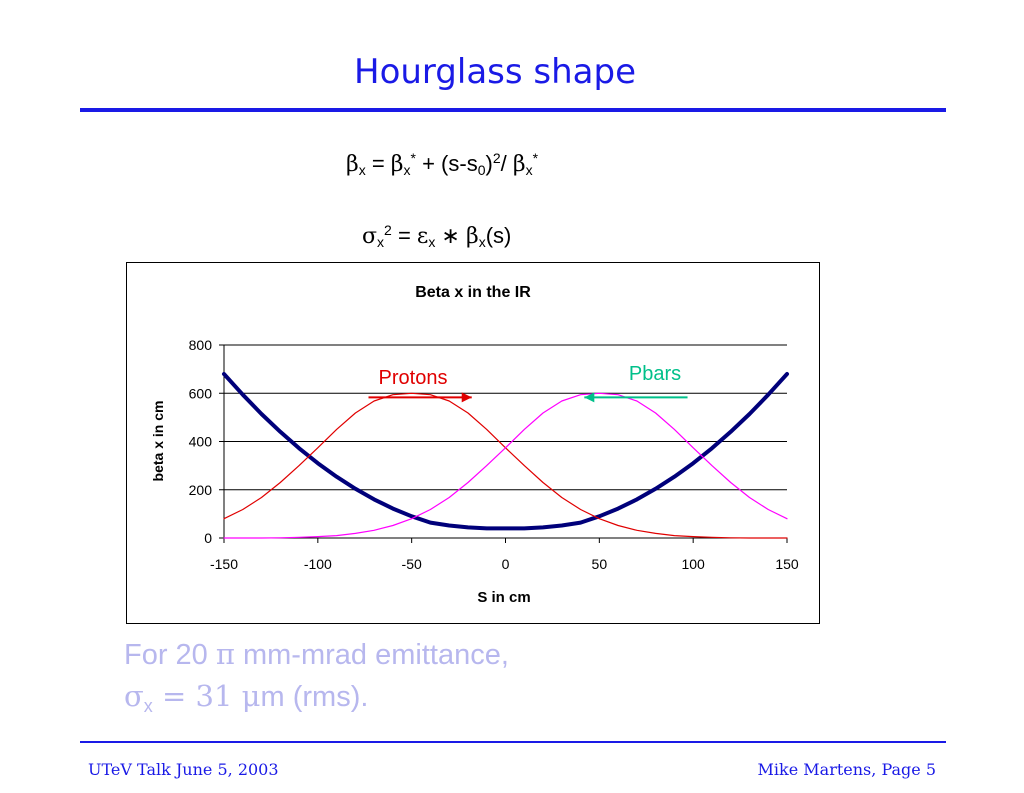 This screenshot has width=1024, height=793. I want to click on footer-right: Mike Martens, Page 5, so click(846, 769).